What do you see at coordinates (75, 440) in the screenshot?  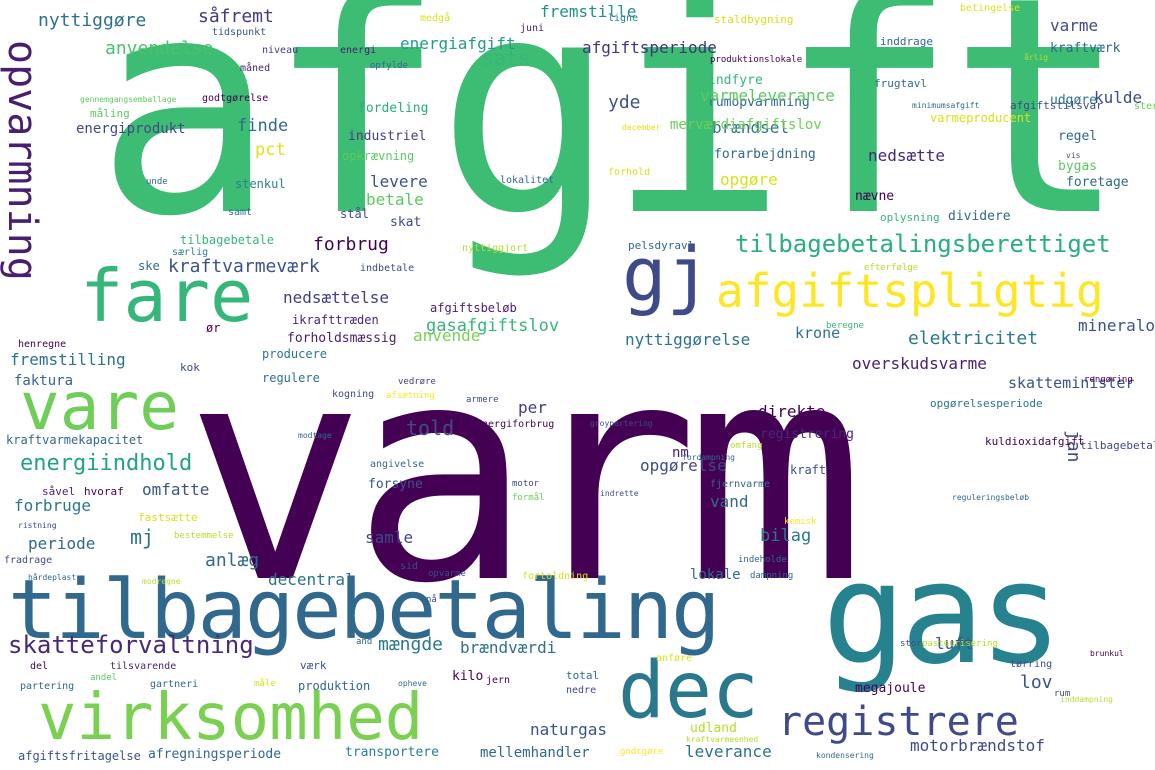 I see `cloud-word: kraftvarmekapacitet` at bounding box center [75, 440].